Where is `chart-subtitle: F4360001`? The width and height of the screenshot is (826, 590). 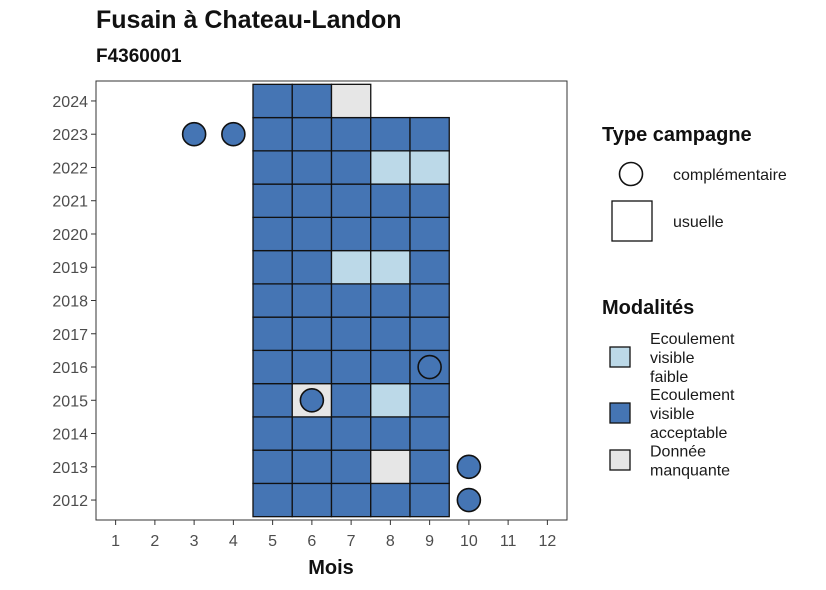 chart-subtitle: F4360001 is located at coordinates (139, 56).